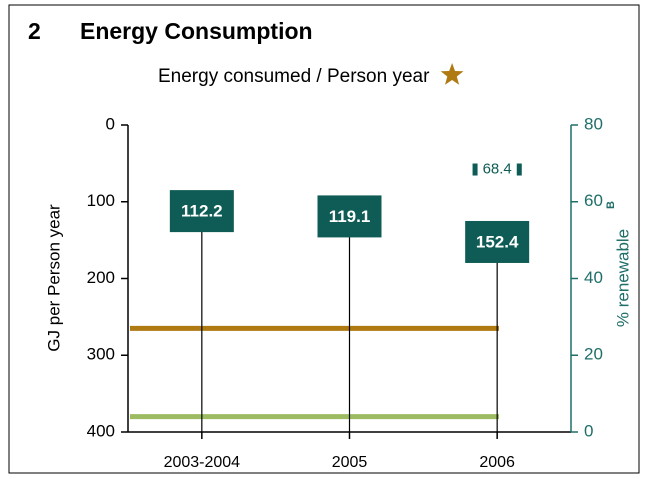  What do you see at coordinates (611, 205) in the screenshot?
I see `y2-axis-note: B` at bounding box center [611, 205].